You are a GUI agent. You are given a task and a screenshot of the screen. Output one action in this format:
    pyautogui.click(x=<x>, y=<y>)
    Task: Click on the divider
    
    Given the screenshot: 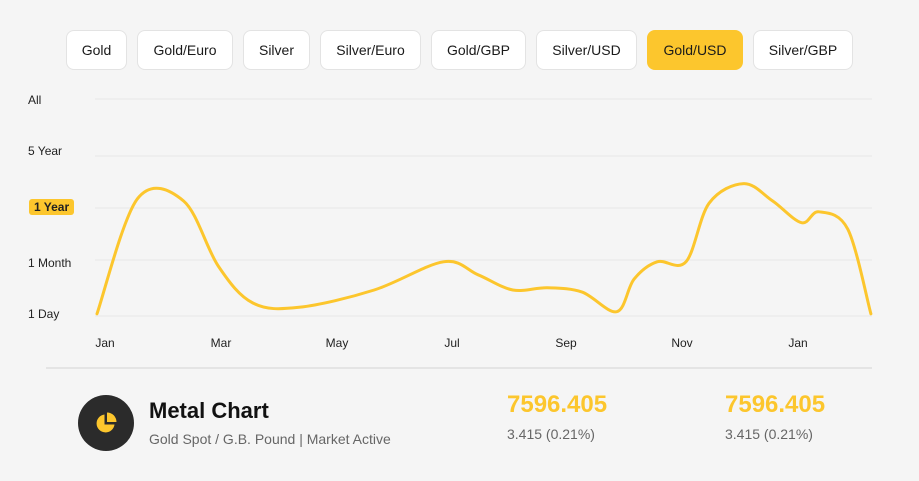 What is the action you would take?
    pyautogui.click(x=459, y=368)
    